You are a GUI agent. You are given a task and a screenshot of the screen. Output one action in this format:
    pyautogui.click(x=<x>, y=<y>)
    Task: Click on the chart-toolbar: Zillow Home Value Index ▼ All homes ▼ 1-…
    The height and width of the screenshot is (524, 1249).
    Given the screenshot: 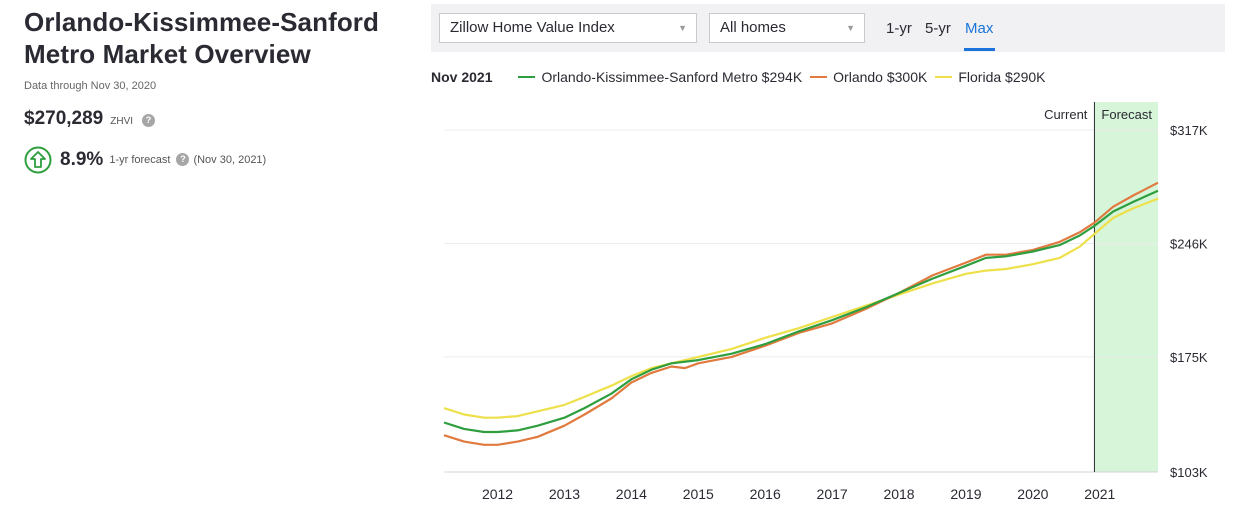 What is the action you would take?
    pyautogui.click(x=828, y=28)
    